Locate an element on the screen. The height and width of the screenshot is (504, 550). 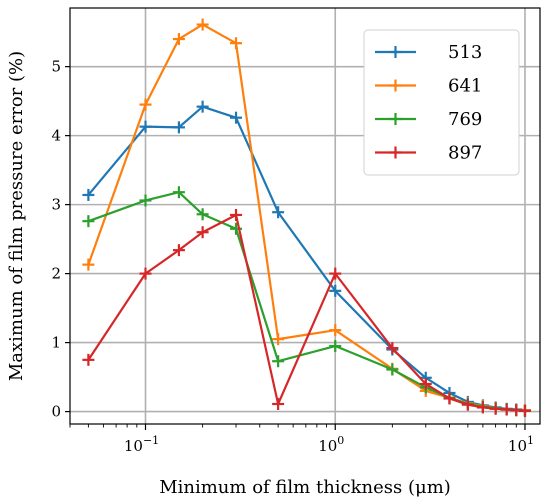
legend-item-641: 641 is located at coordinates (428, 86).